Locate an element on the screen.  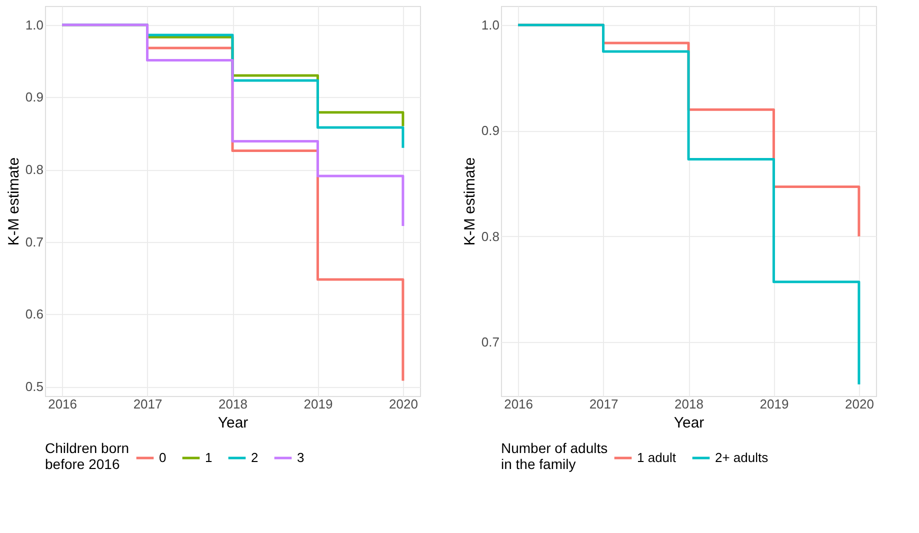
legend-label: 3 is located at coordinates (300, 457).